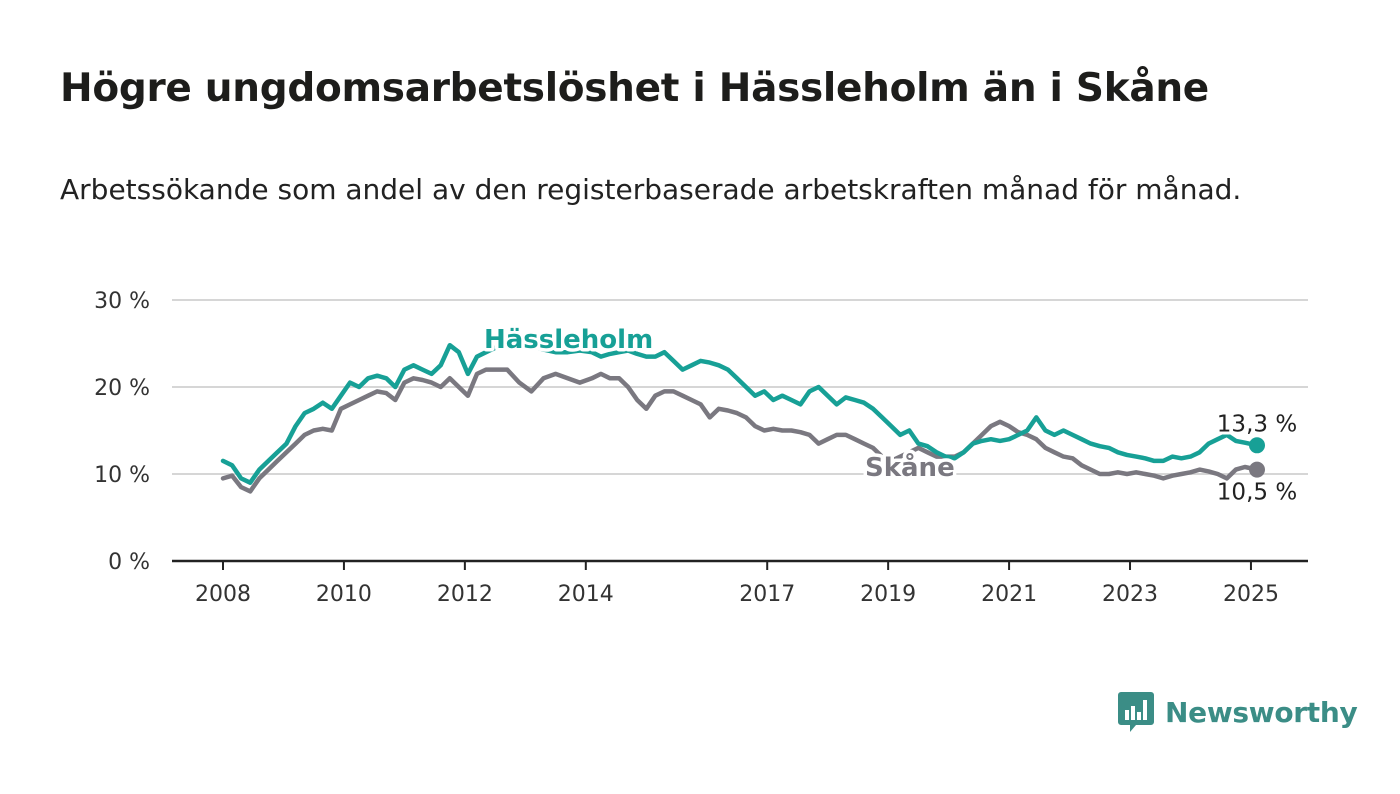 Image resolution: width=1400 pixels, height=794 pixels. I want to click on y-tick-label: 10 %, so click(122, 475).